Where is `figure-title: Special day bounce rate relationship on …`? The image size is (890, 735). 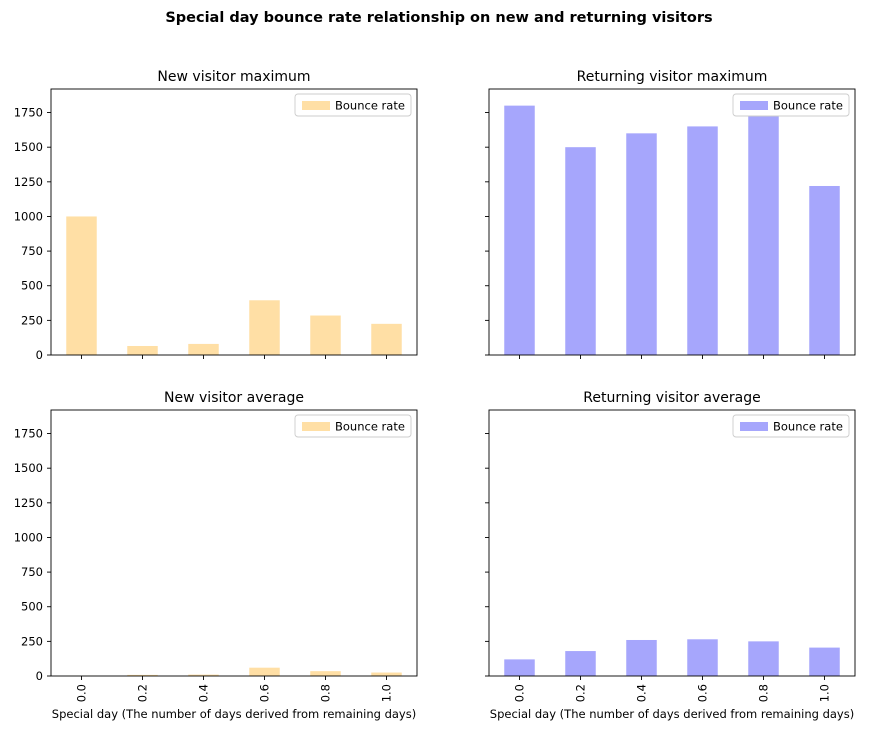 figure-title: Special day bounce rate relationship on … is located at coordinates (438, 18).